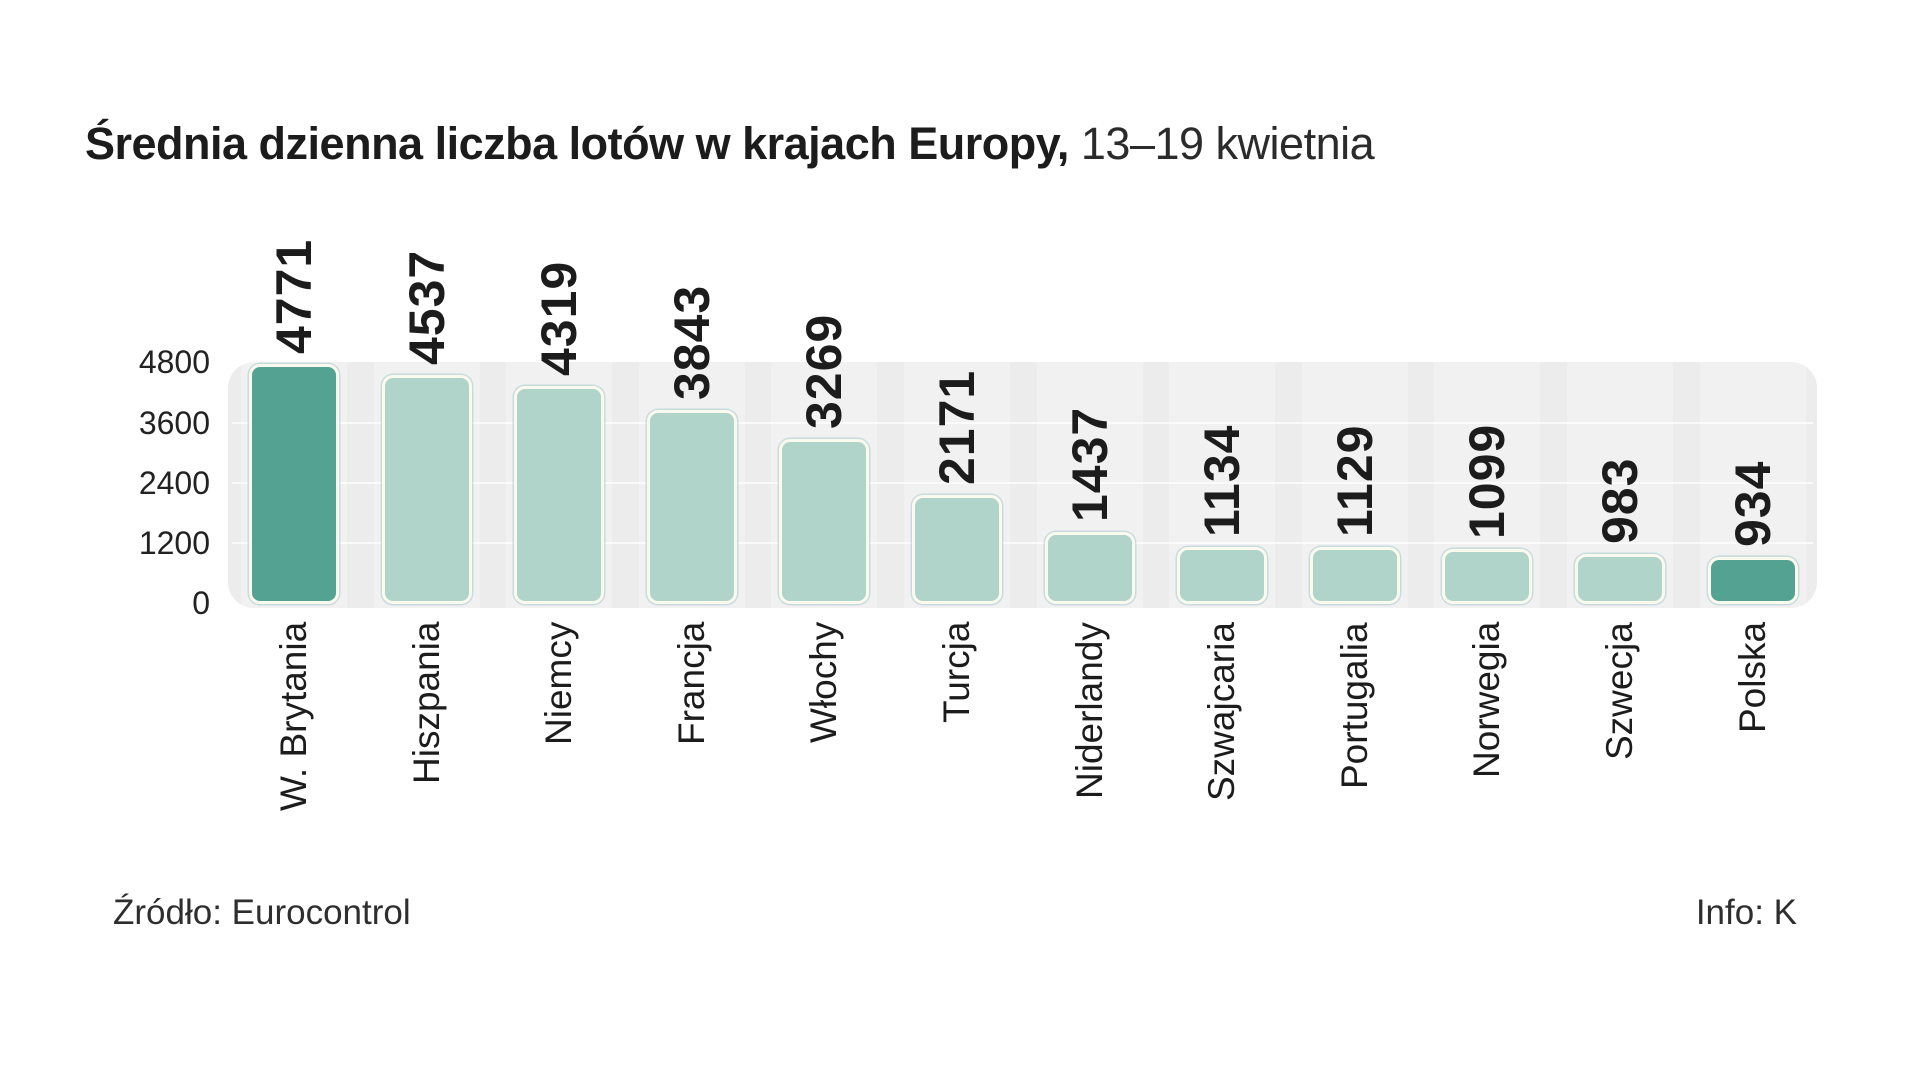  Describe the element at coordinates (1221, 711) in the screenshot. I see `x-label-szwajcaria: Szwajcaria` at that location.